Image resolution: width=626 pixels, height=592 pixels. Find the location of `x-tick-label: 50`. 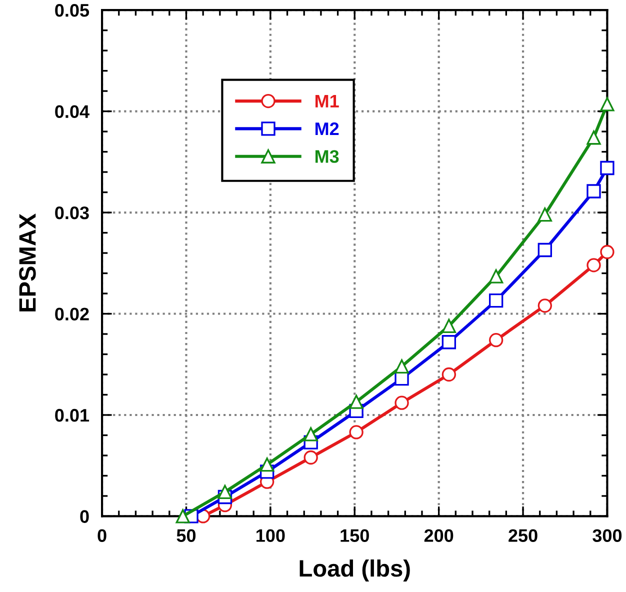

x-tick-label: 50 is located at coordinates (186, 535).